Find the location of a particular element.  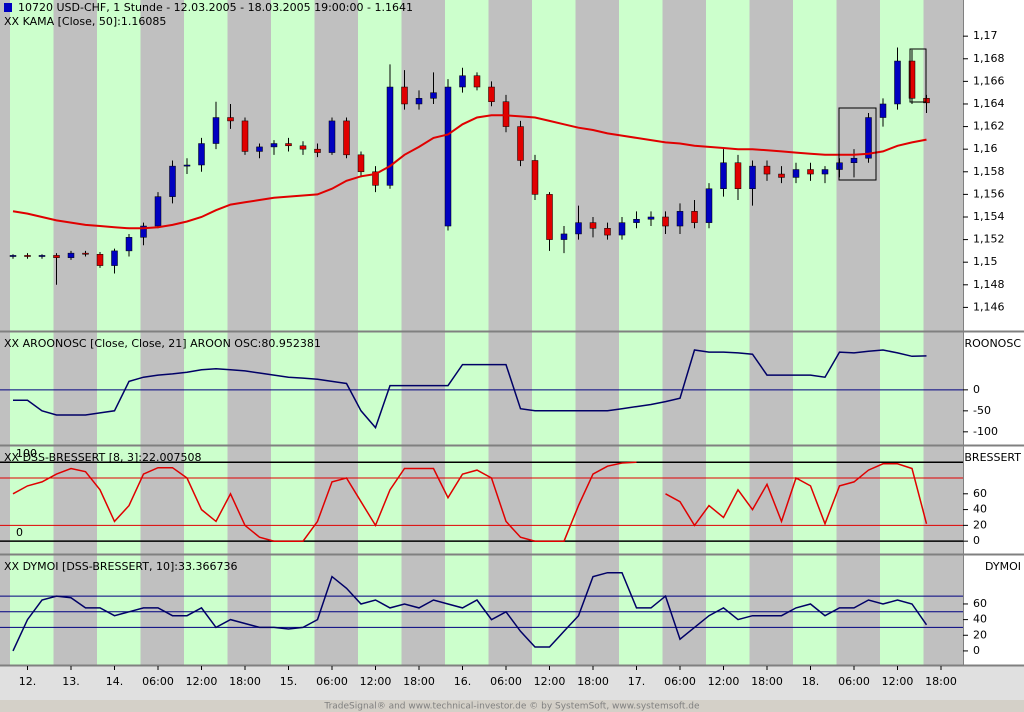

x-axis-bg is located at coordinates (512, 682).